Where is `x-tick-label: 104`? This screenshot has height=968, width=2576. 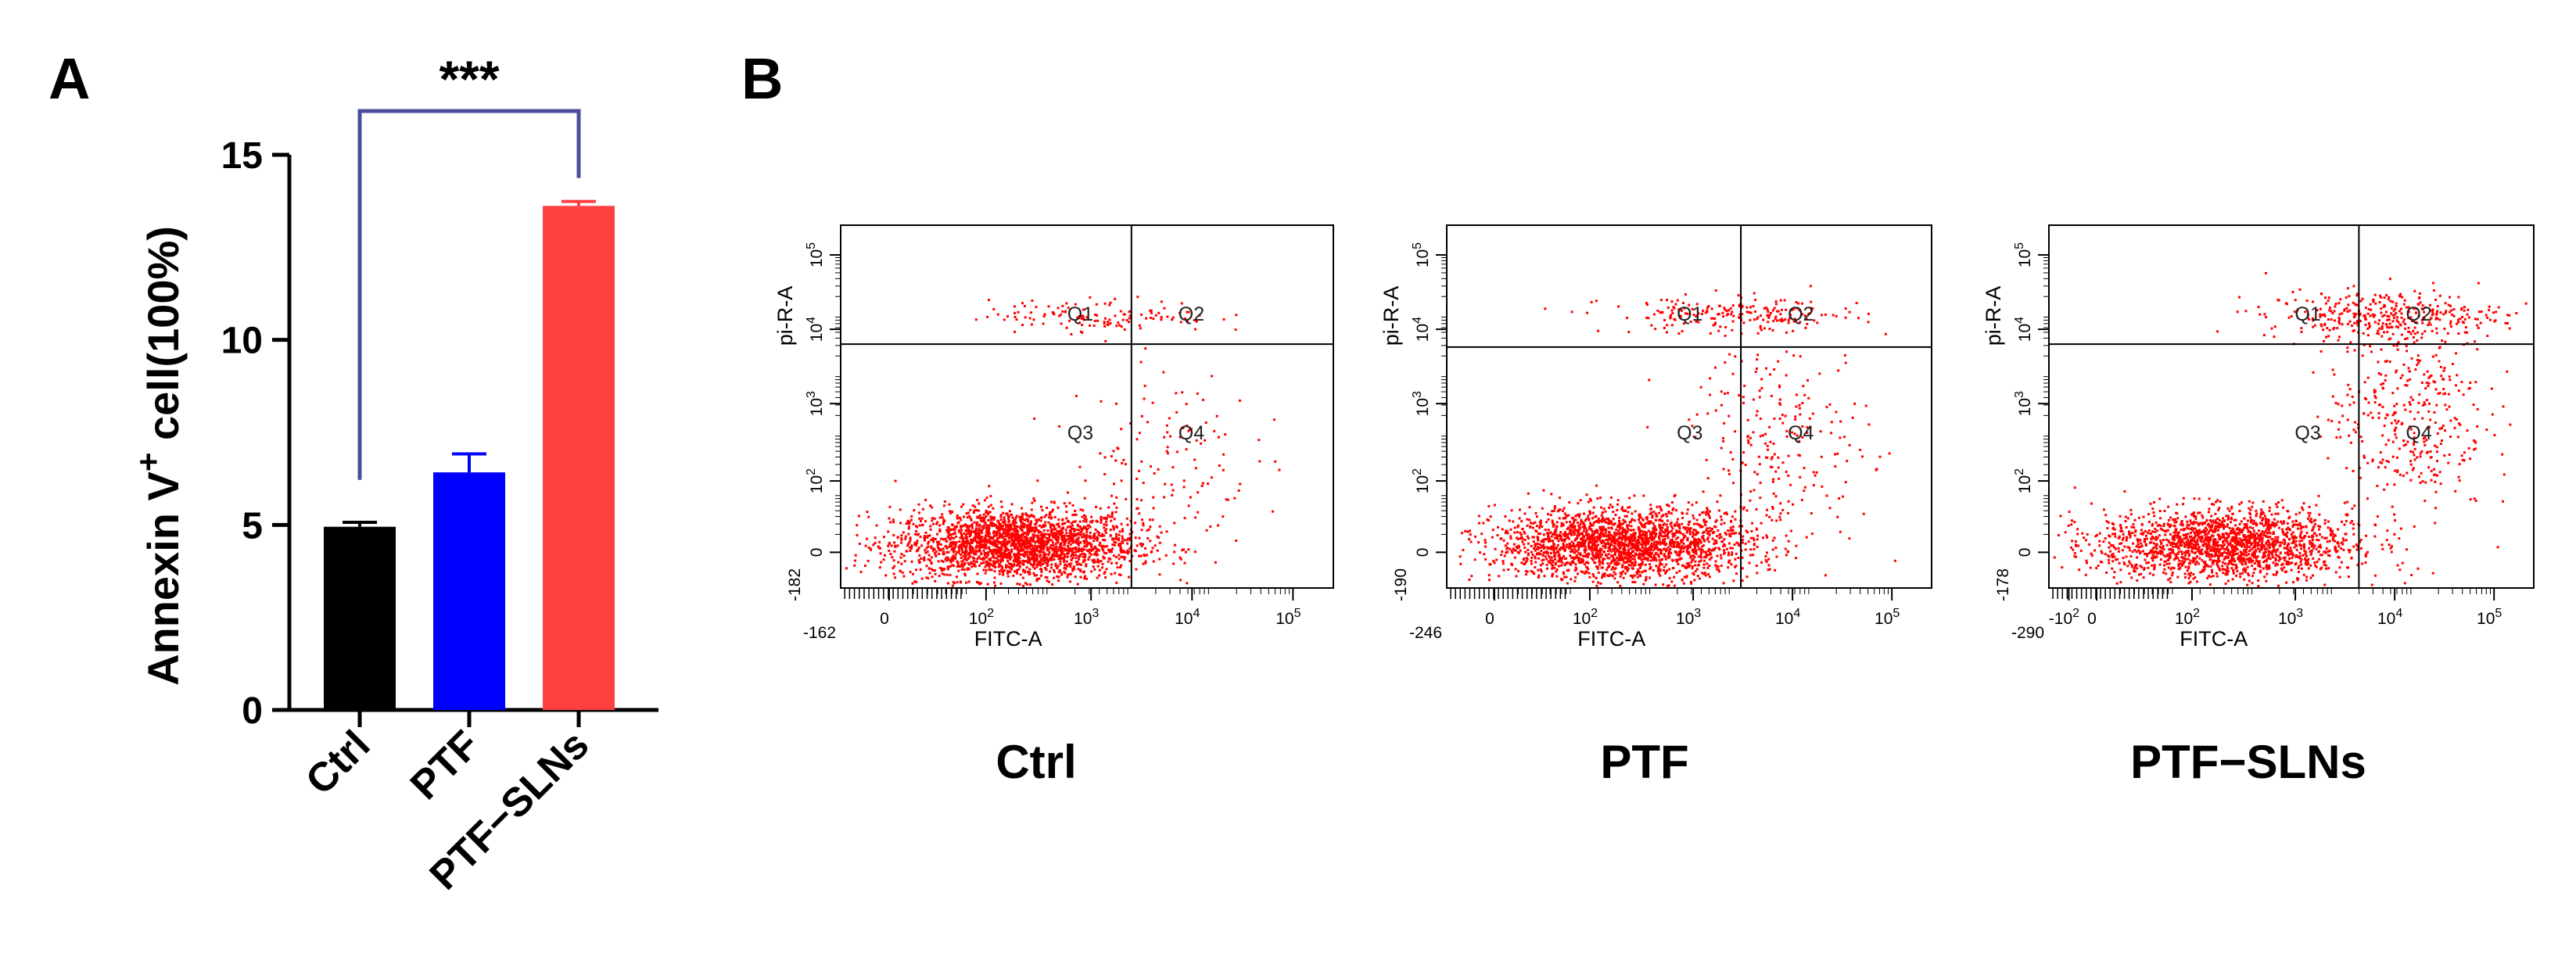
x-tick-label: 104 is located at coordinates (1187, 617).